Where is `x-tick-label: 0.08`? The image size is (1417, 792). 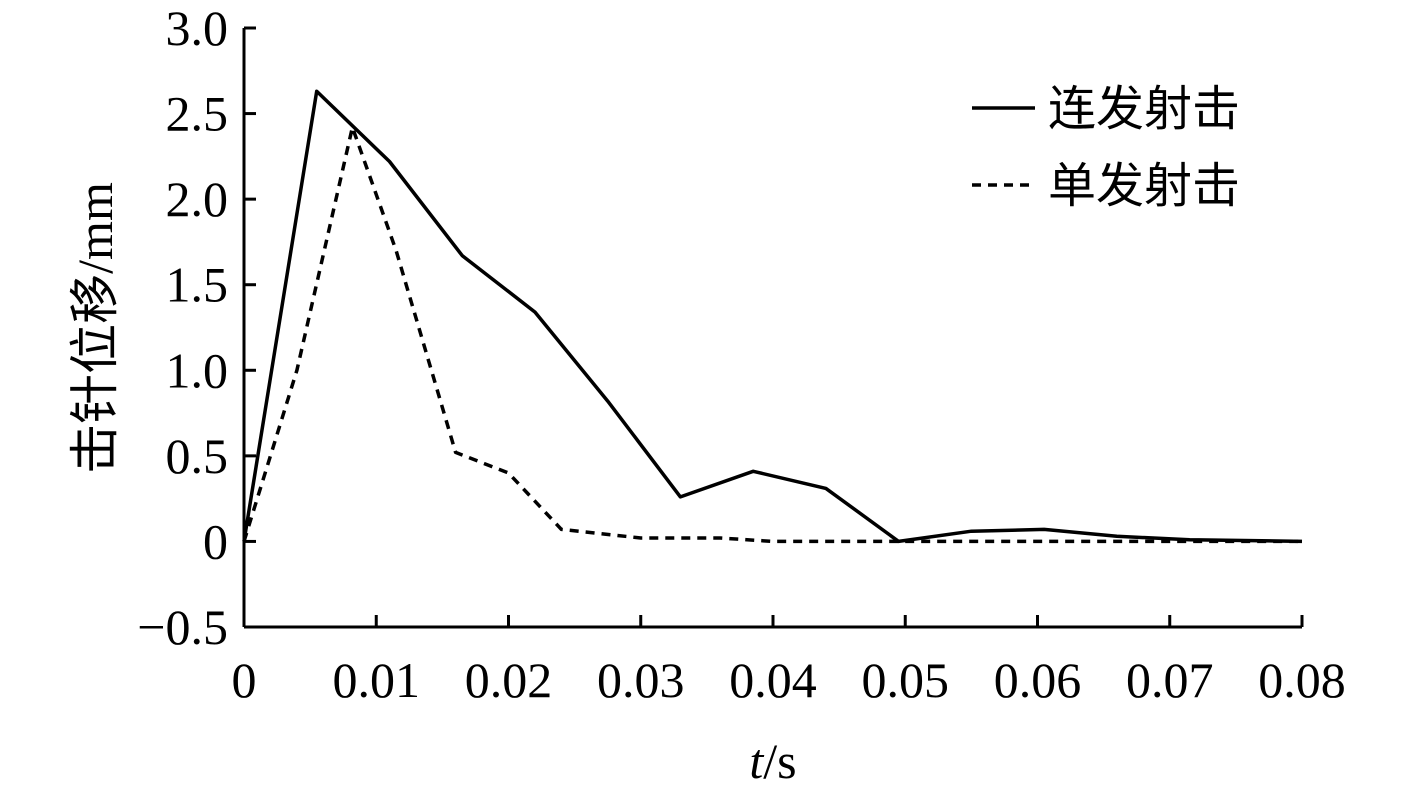
x-tick-label: 0.08 is located at coordinates (1302, 680).